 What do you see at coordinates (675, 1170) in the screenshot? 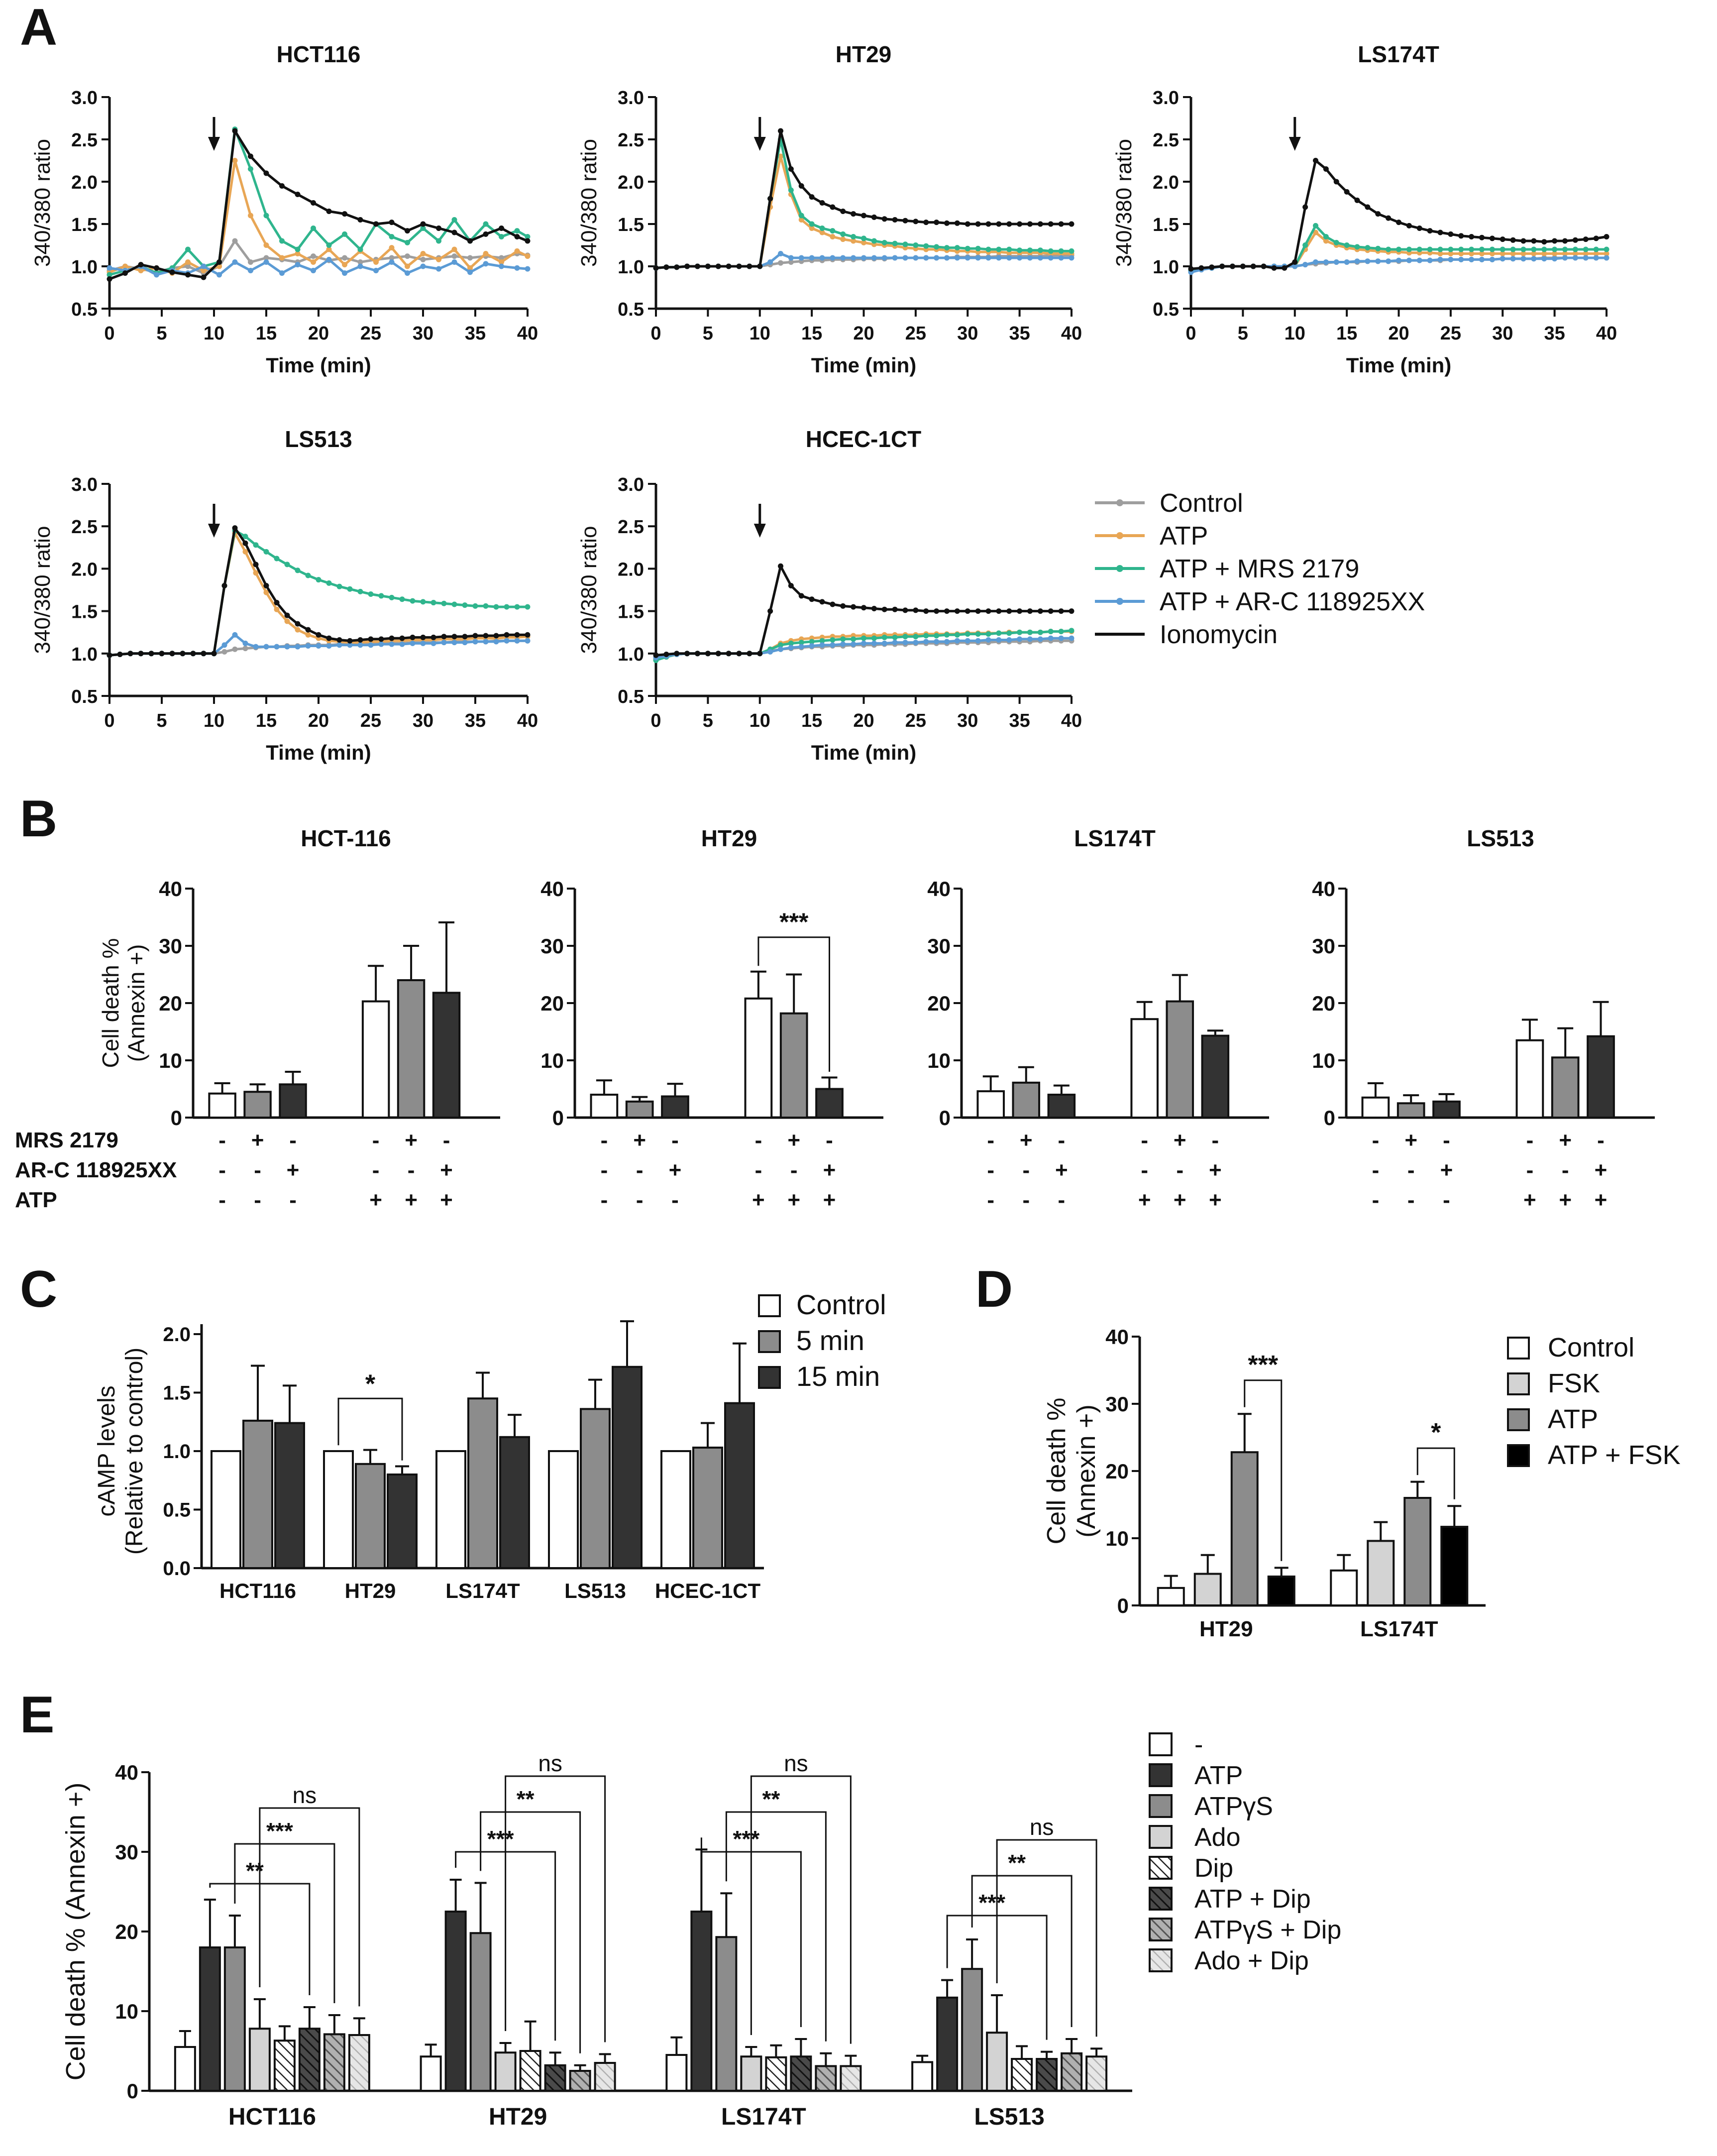
I see `treatment-sign: +` at bounding box center [675, 1170].